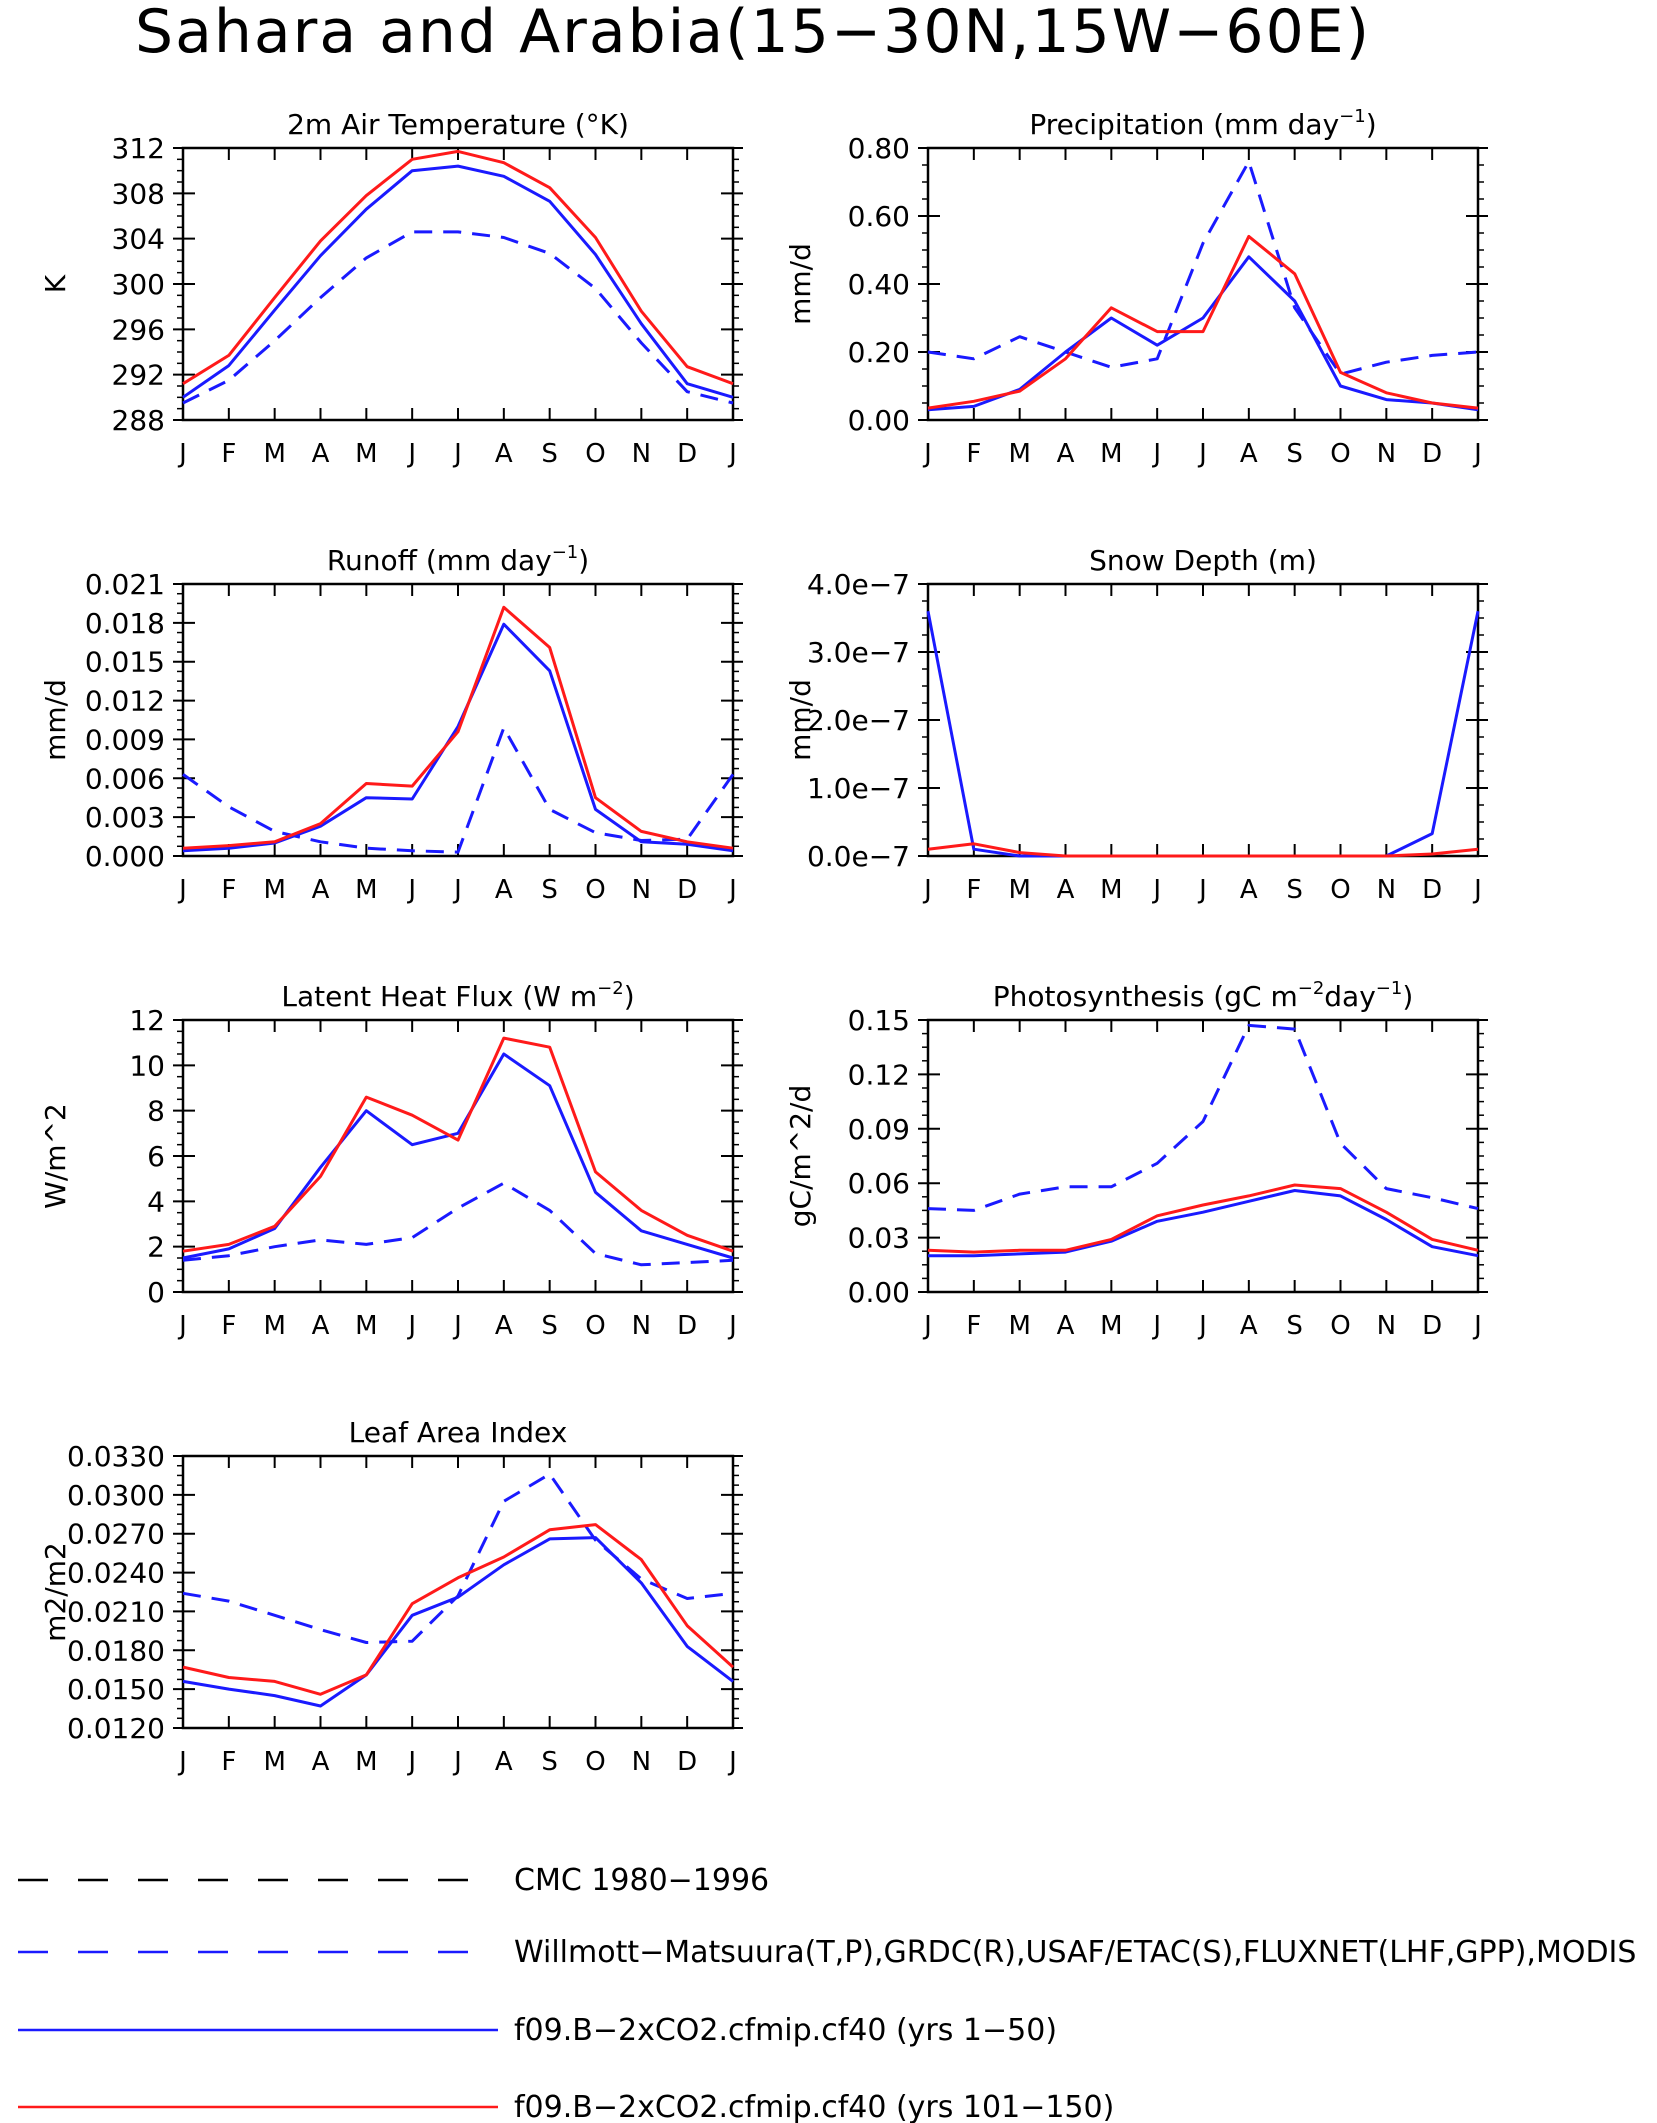 The image size is (1657, 2123). What do you see at coordinates (156, 1111) in the screenshot?
I see `y-tick-label: 8` at bounding box center [156, 1111].